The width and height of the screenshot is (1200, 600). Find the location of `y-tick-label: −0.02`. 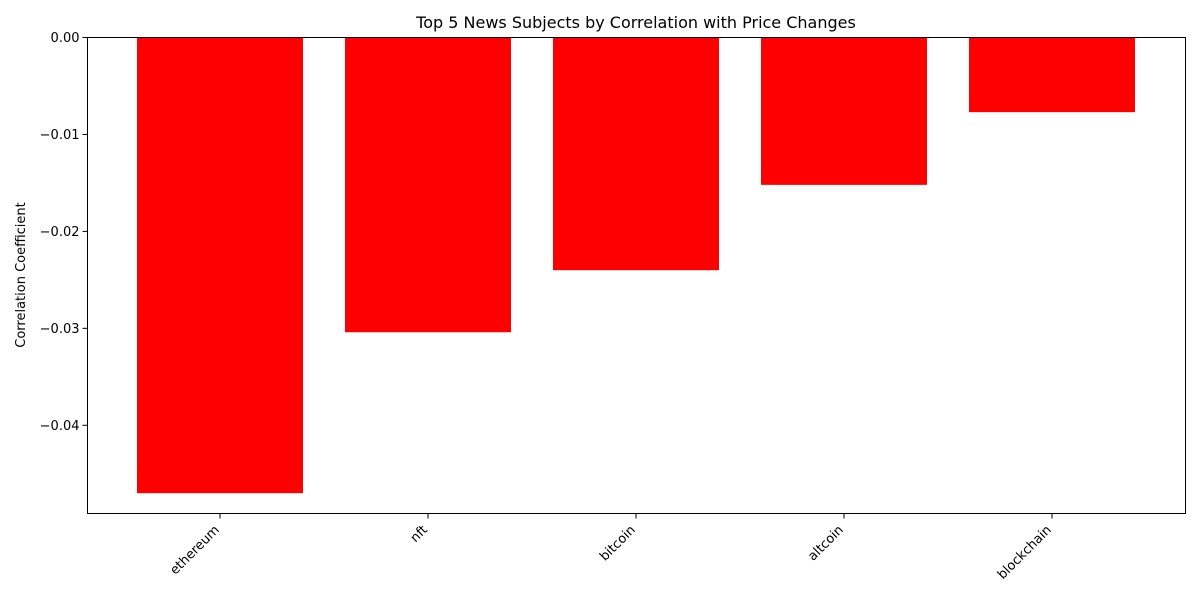

y-tick-label: −0.02 is located at coordinates (60, 232).